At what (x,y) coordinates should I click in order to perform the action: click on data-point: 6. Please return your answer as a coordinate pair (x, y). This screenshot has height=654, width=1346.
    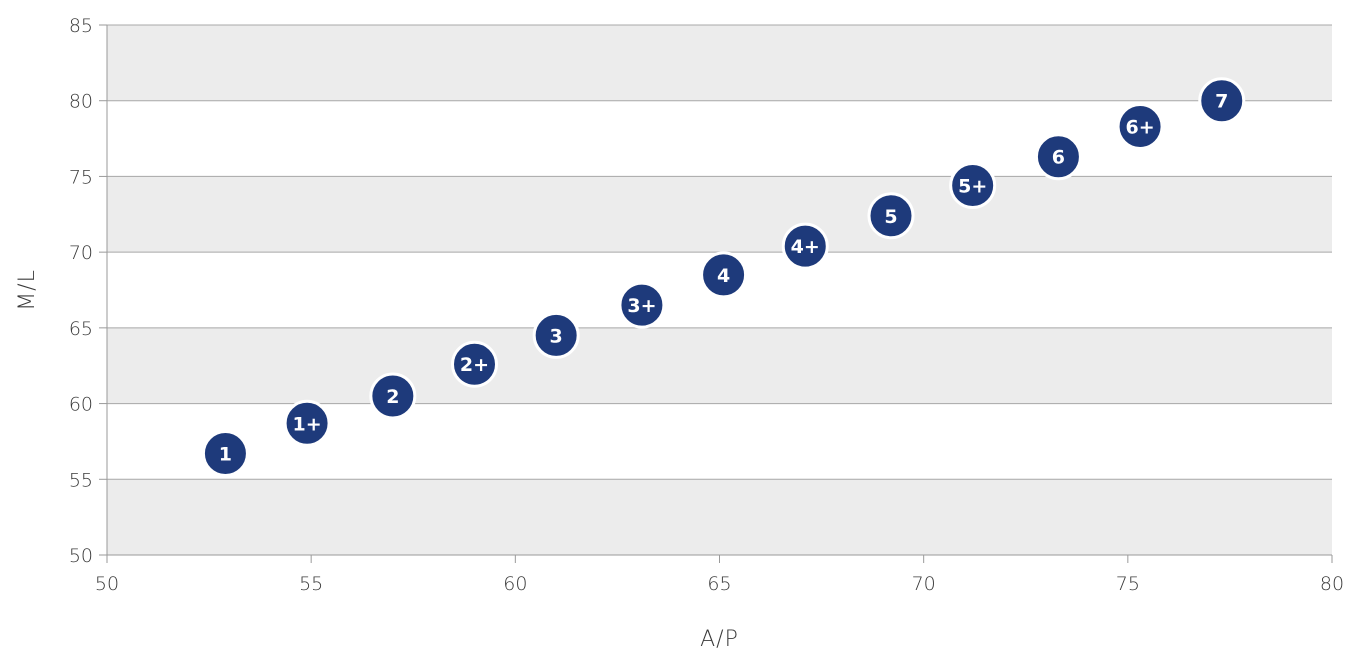
    Looking at the image, I should click on (1058, 157).